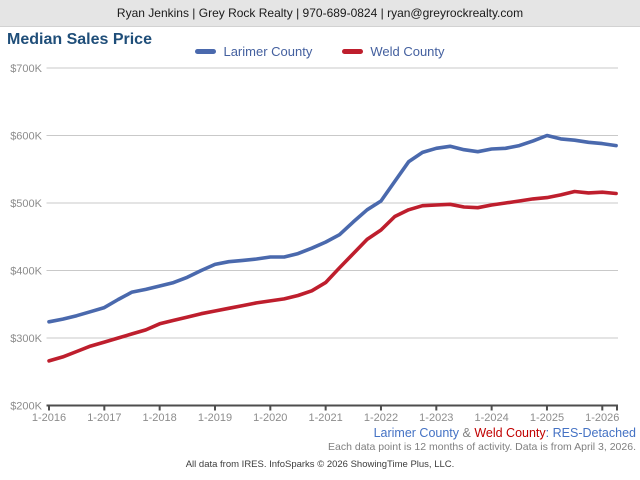 This screenshot has width=640, height=480. I want to click on x-axis-label: 1-2017, so click(104, 418).